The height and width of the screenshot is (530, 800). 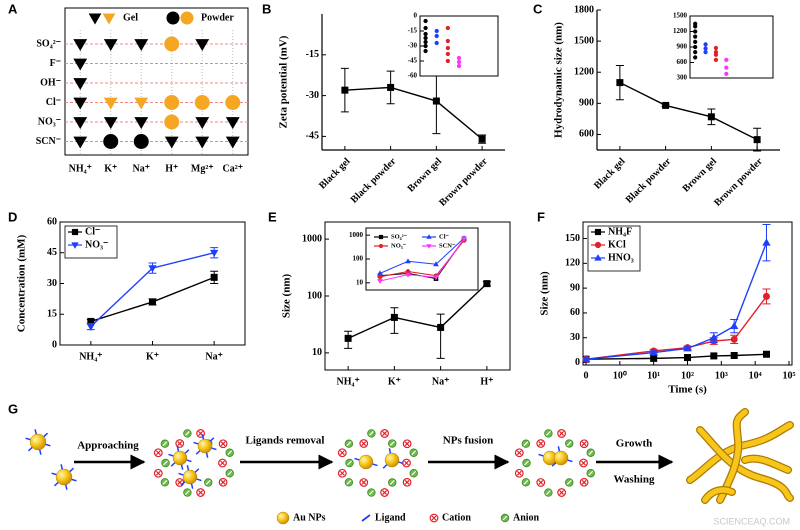 I want to click on x-tick-label: Na⁺, so click(x=214, y=356).